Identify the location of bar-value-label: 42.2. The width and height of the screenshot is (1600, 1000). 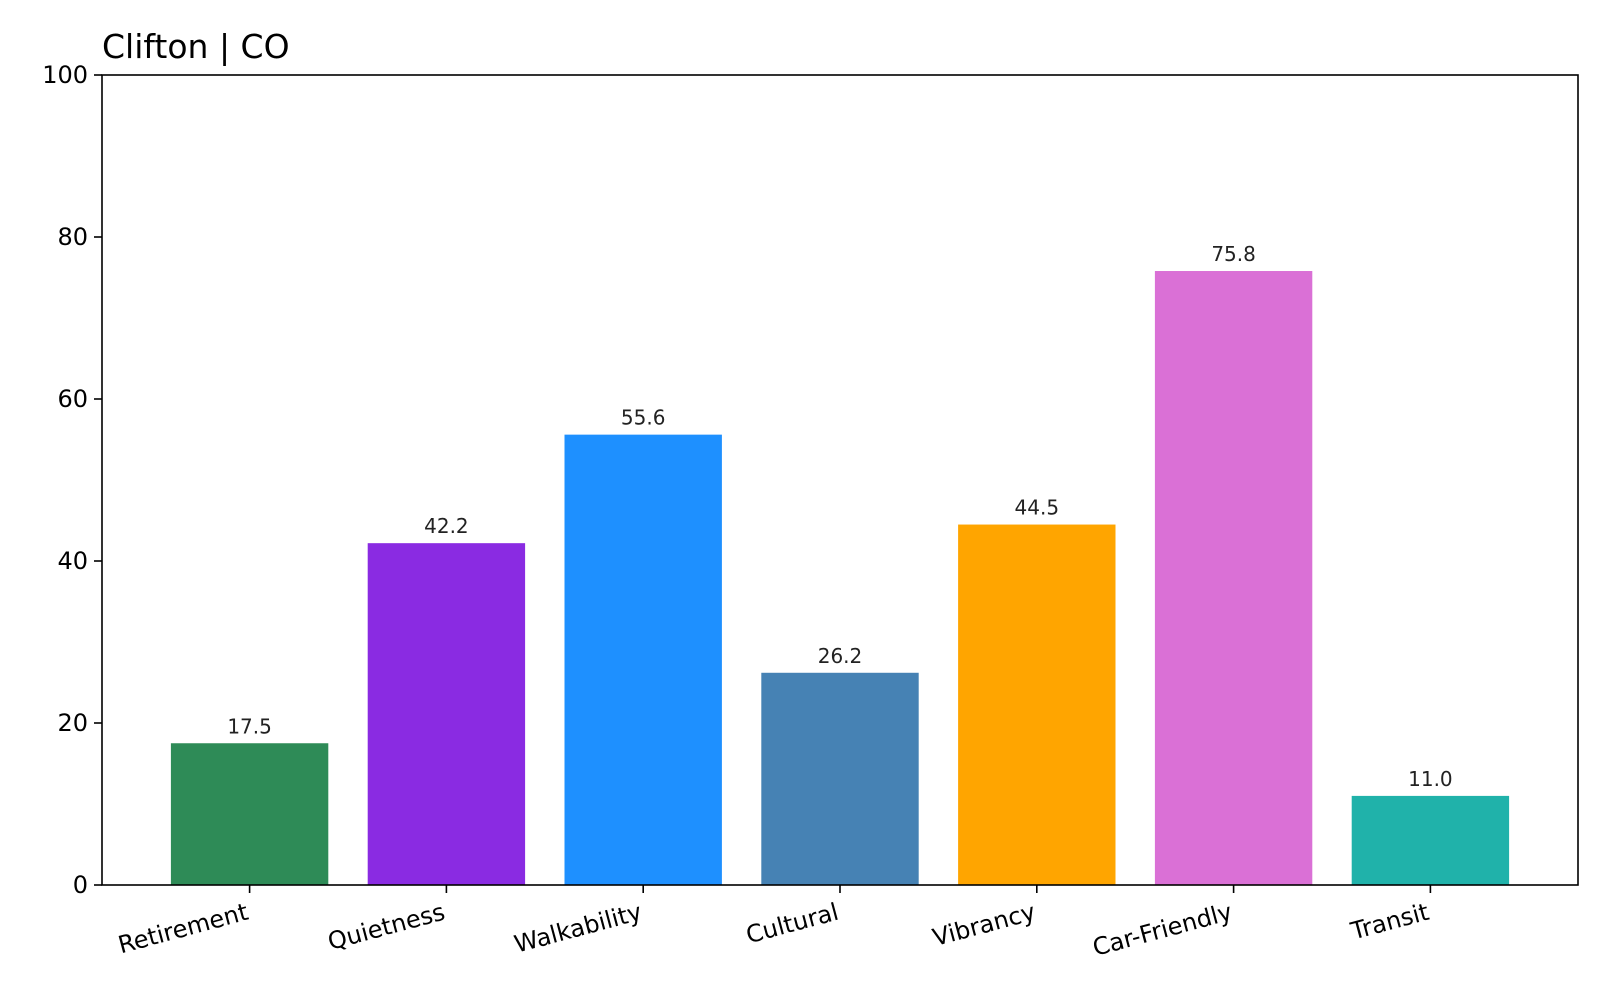
(446, 526).